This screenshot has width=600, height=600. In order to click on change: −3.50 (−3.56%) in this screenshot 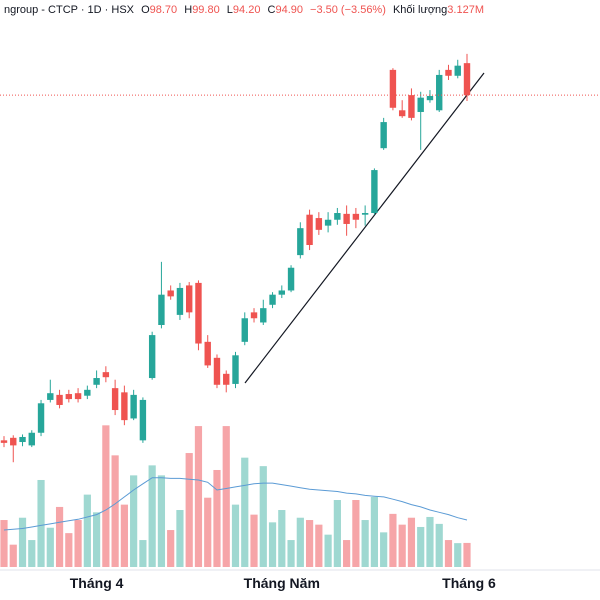, I will do `click(348, 10)`.